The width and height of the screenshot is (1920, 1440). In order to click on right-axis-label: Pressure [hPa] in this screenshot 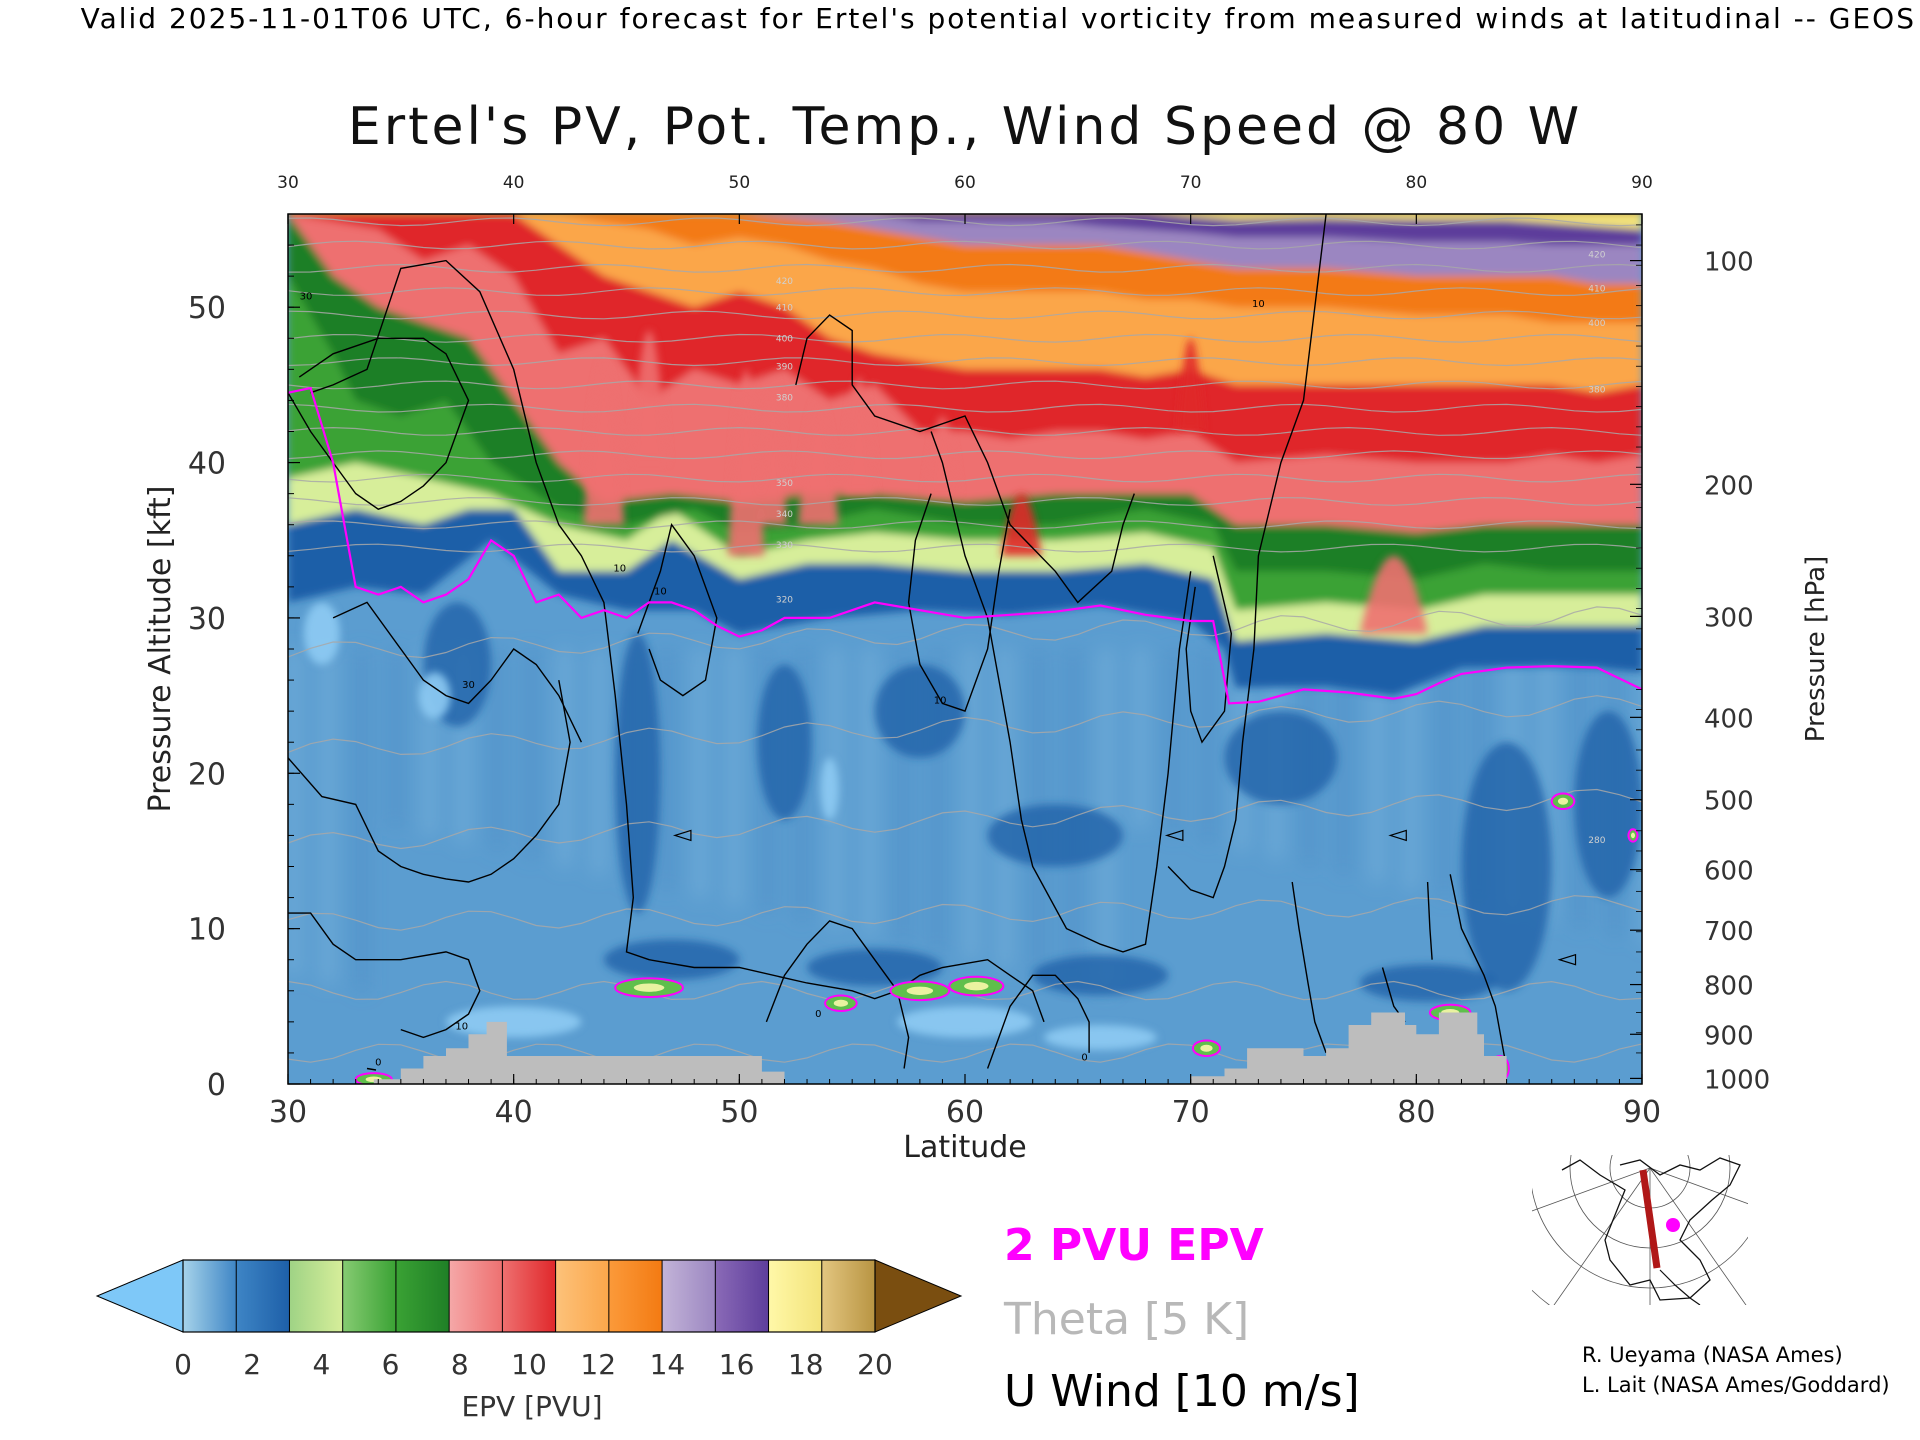, I will do `click(1816, 649)`.